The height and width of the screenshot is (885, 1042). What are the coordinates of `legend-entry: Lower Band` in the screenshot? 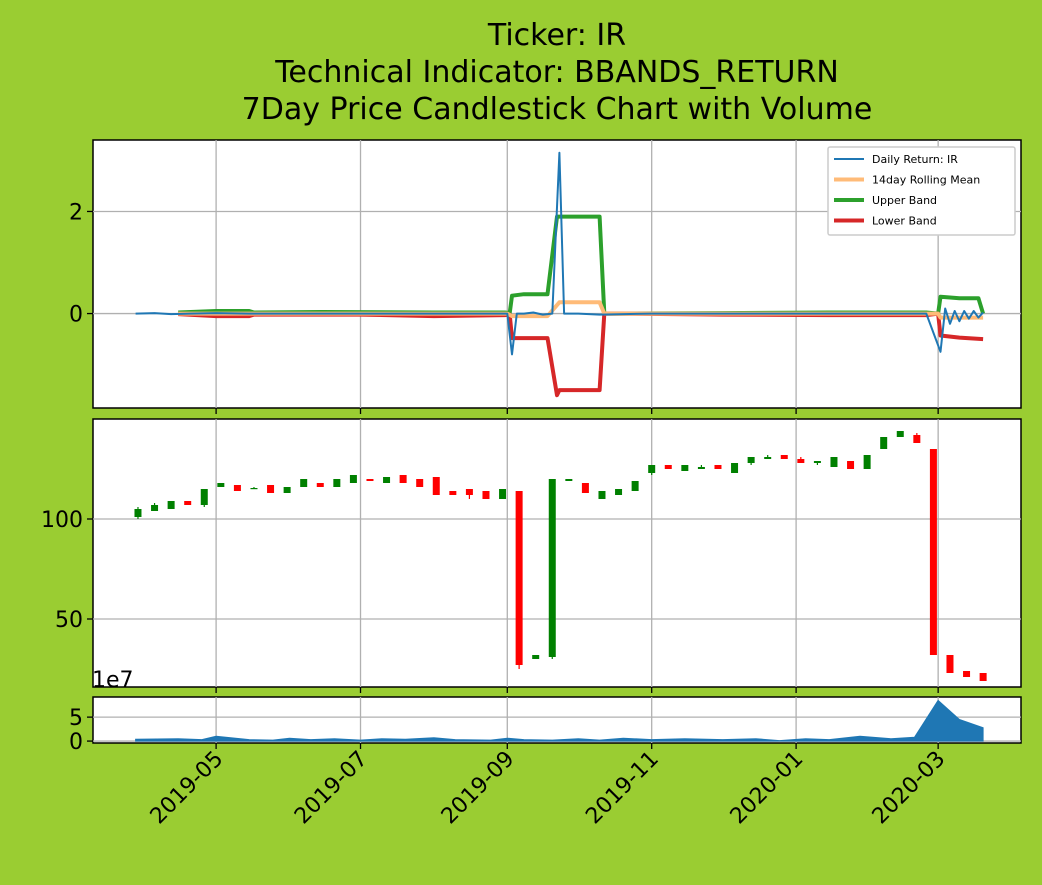 It's located at (904, 221).